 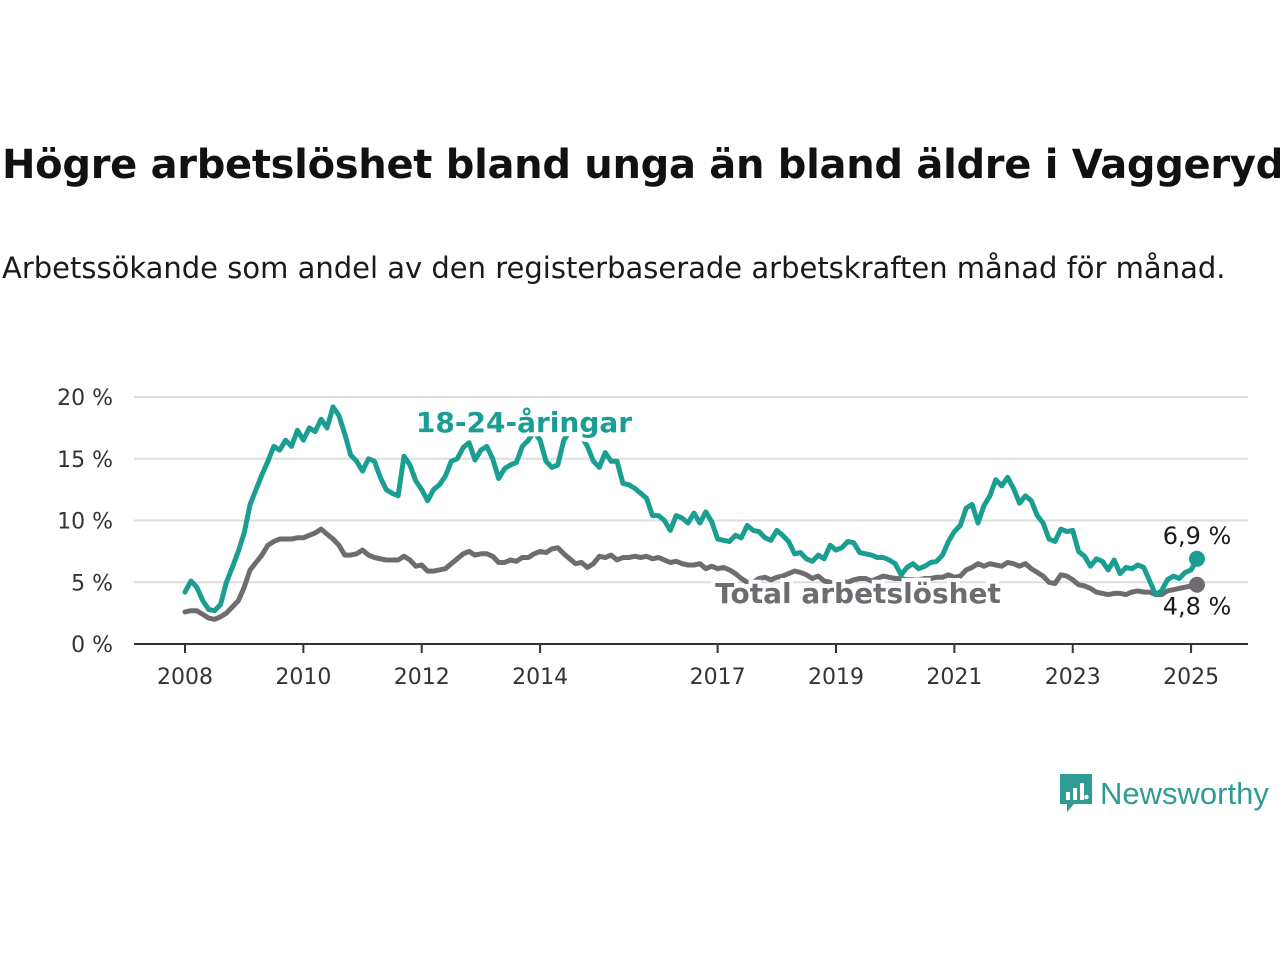 I want to click on series-name-label: 18-24-åringar, so click(x=524, y=422).